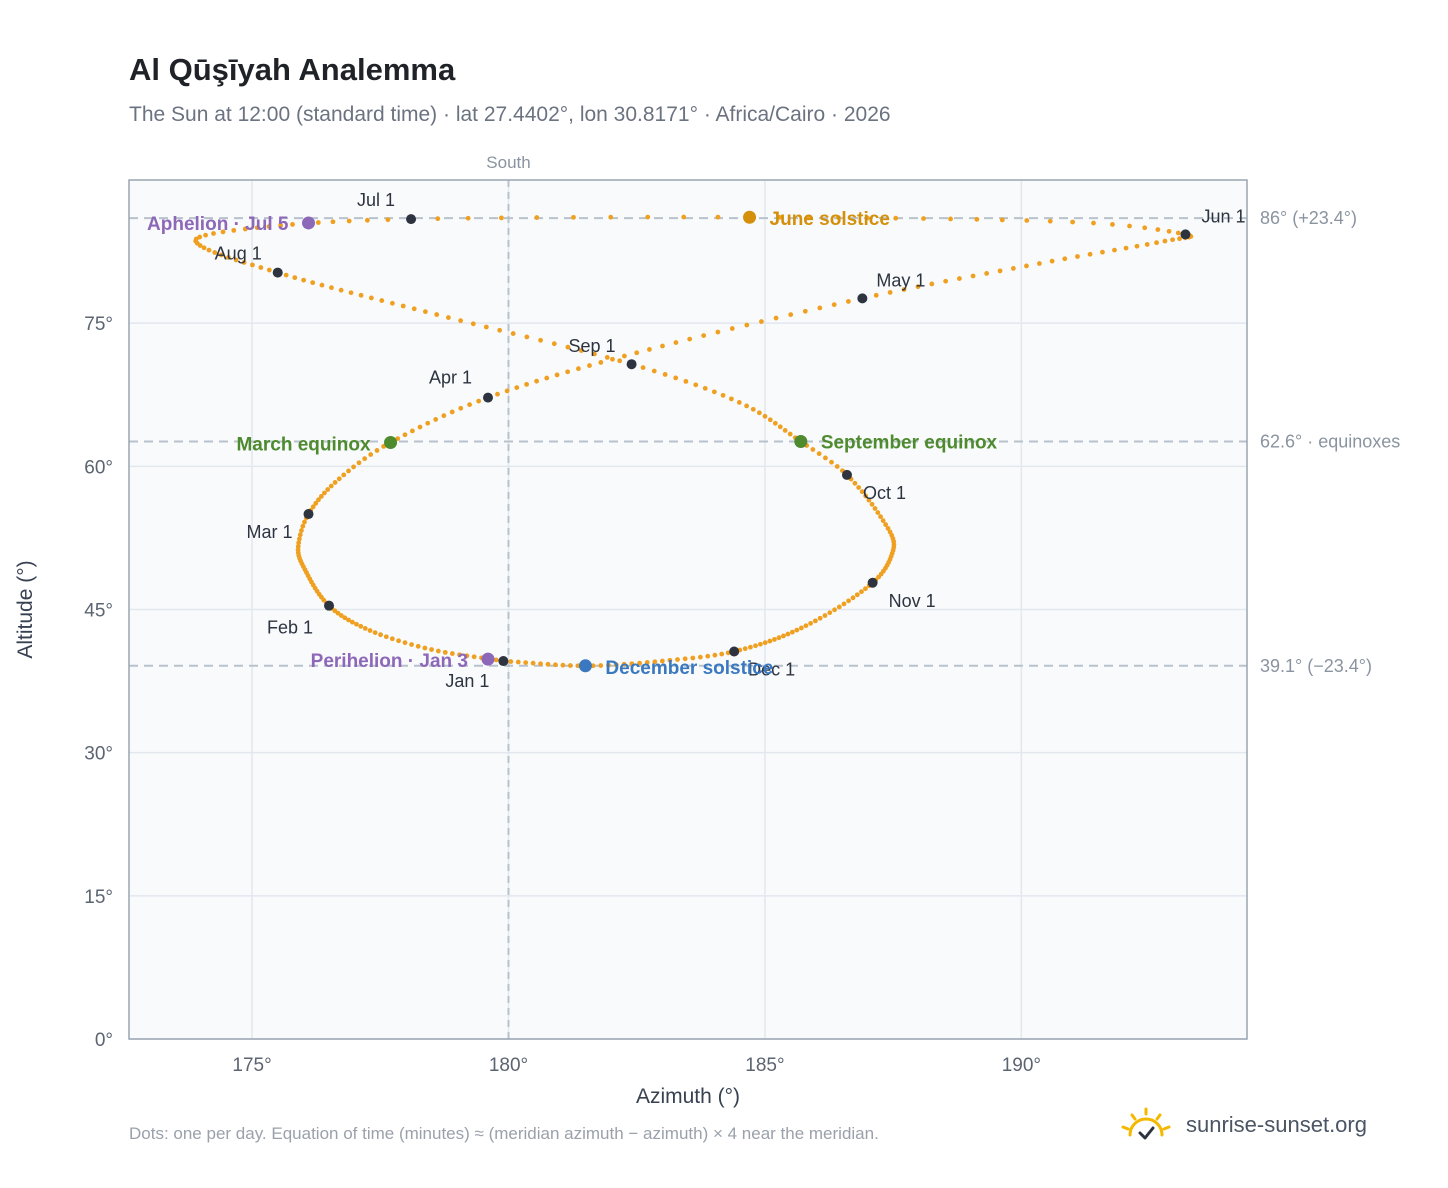 The image size is (1448, 1188). Describe the element at coordinates (508, 162) in the screenshot. I see `meridian-label: South` at that location.